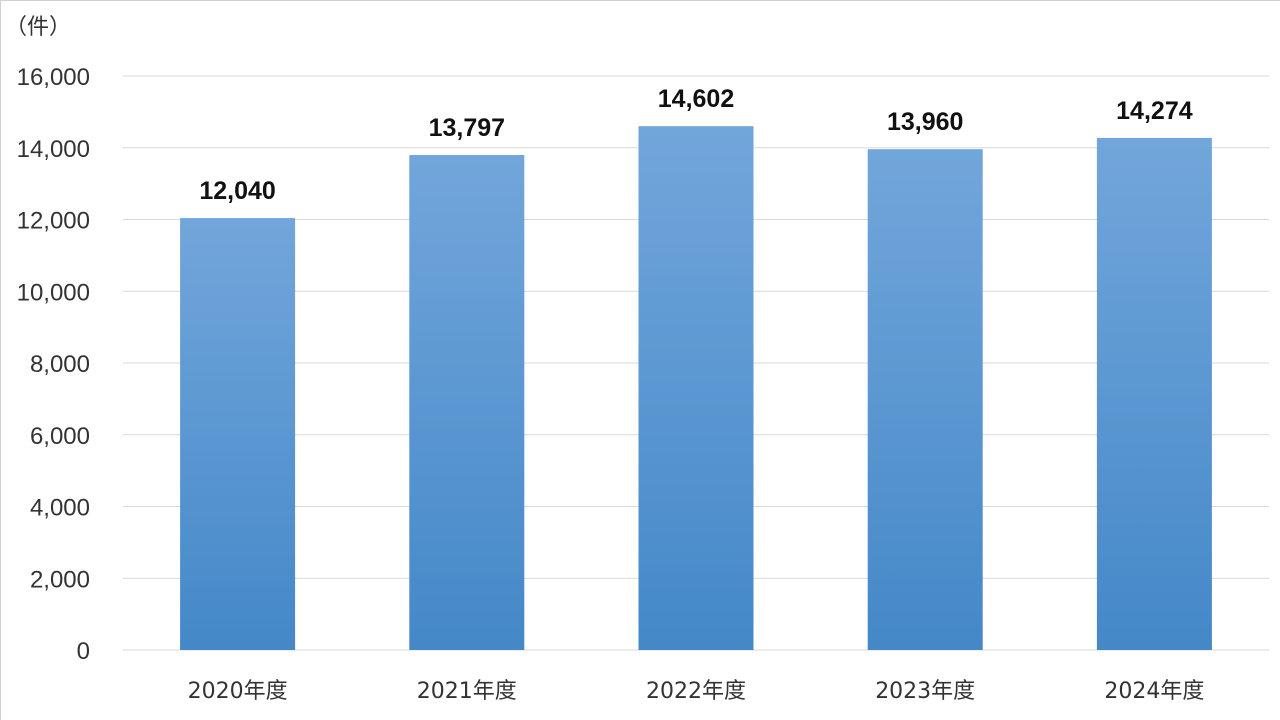 This screenshot has width=1280, height=720. Describe the element at coordinates (238, 691) in the screenshot. I see `x-category-label: 2020年度` at that location.